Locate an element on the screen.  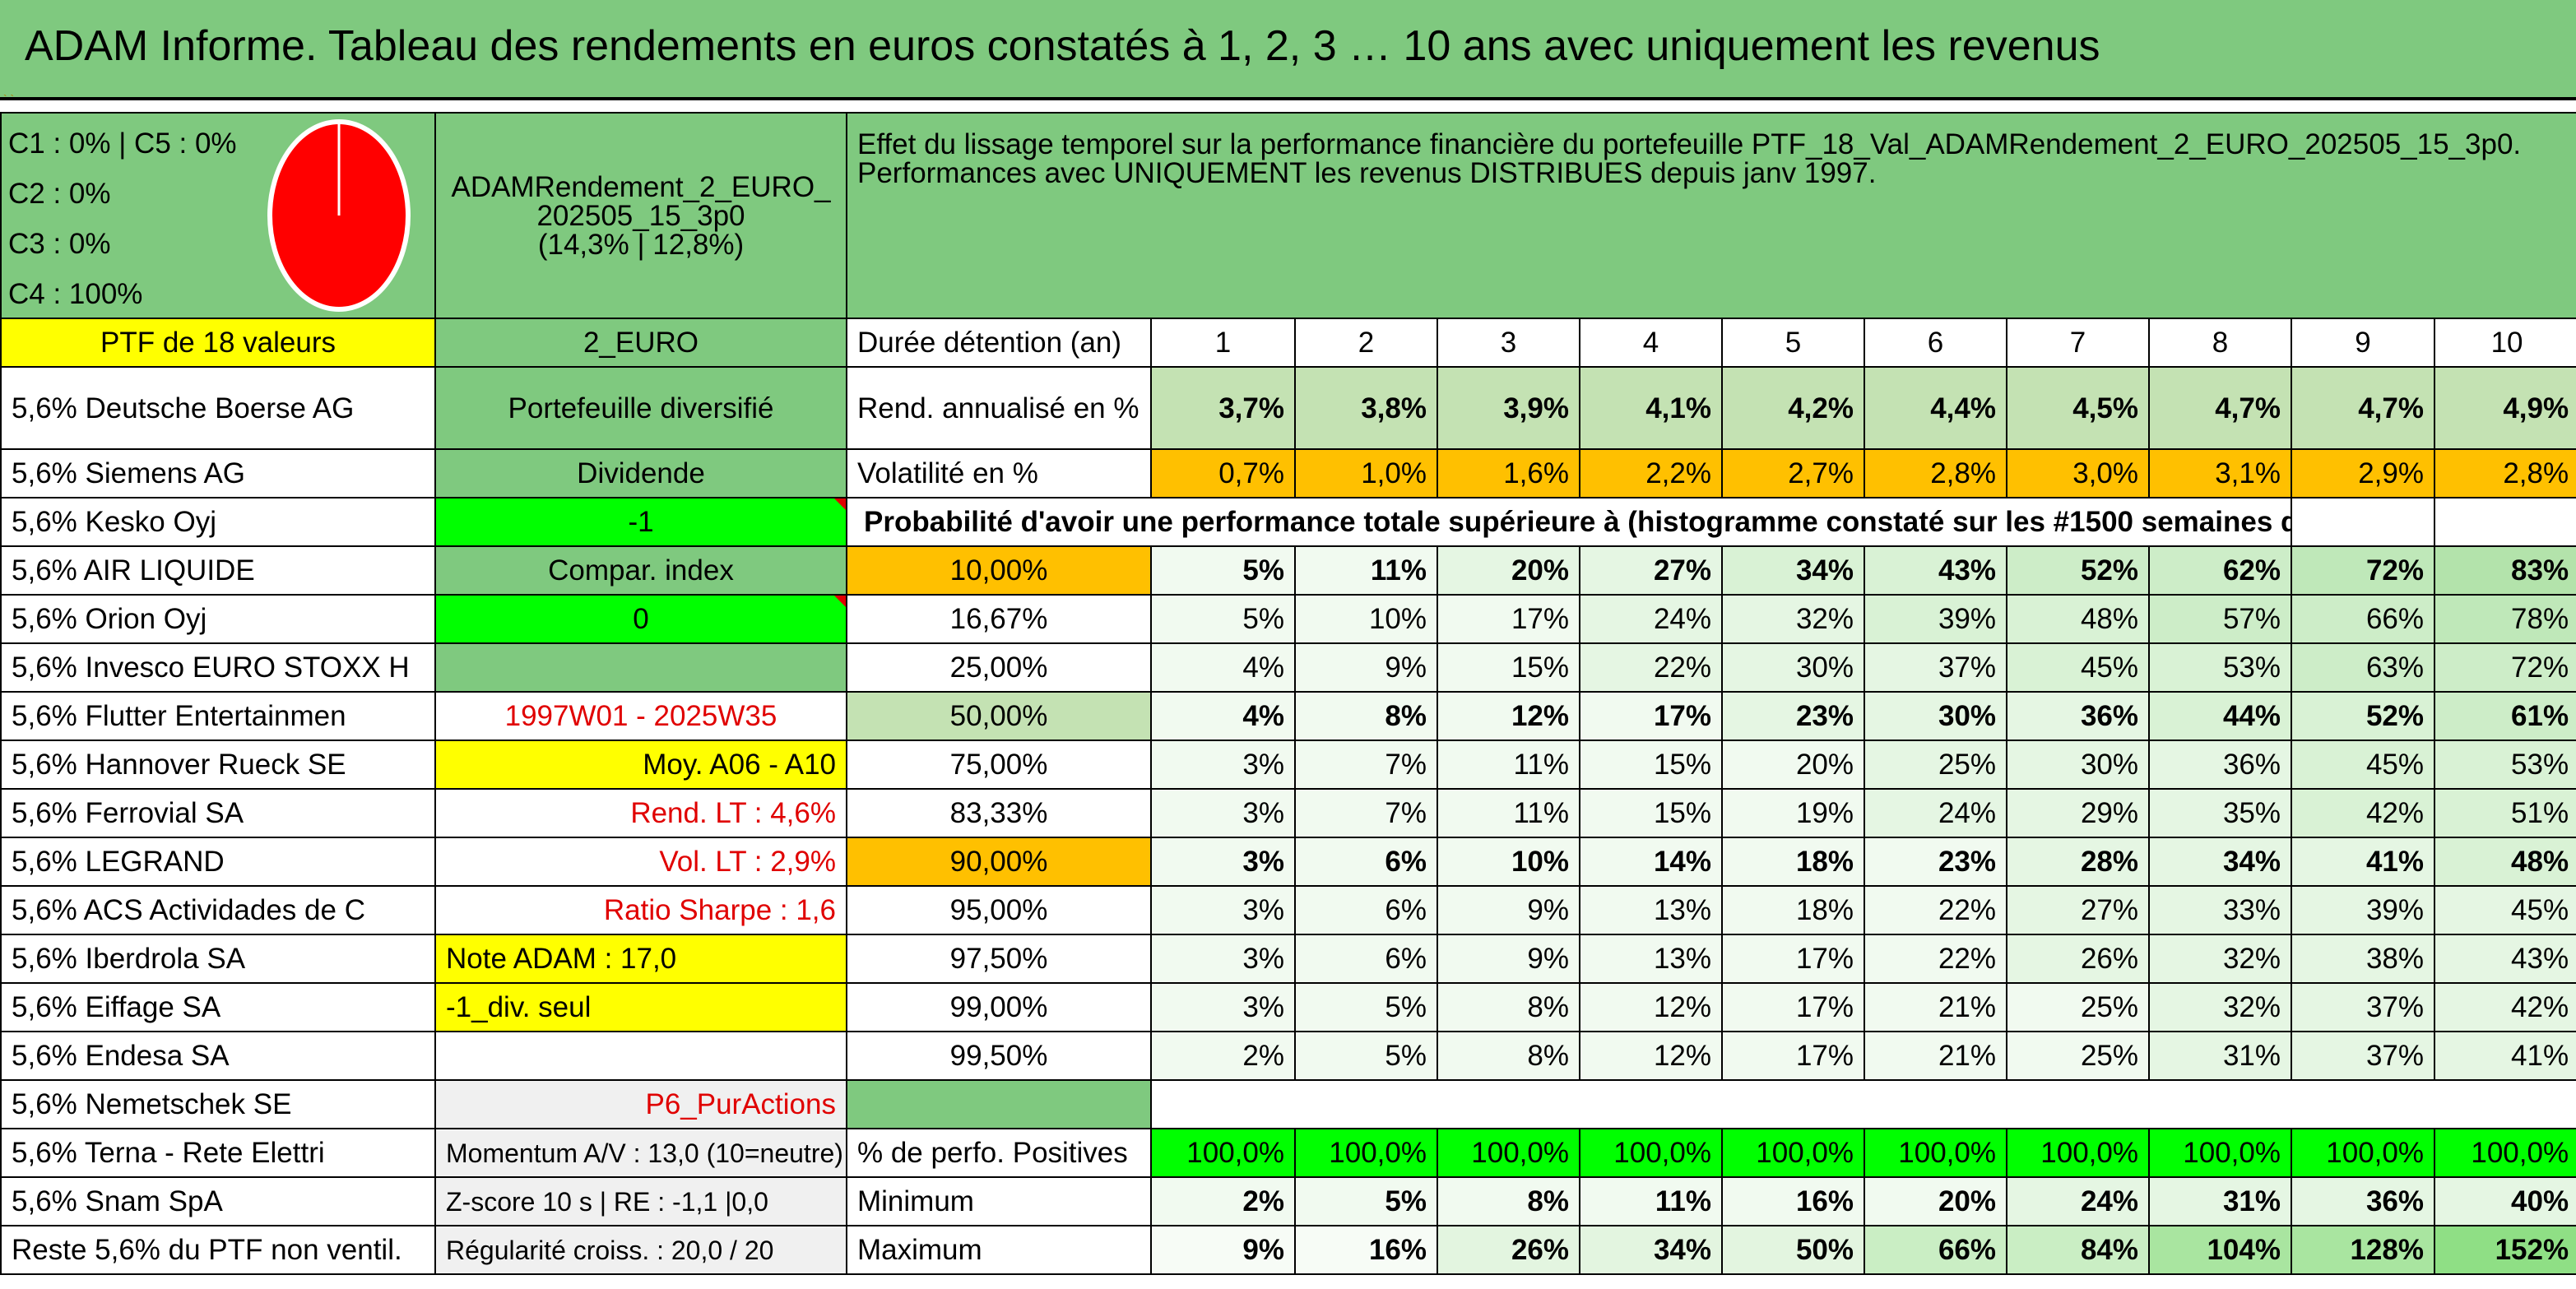
probability-value: 24% is located at coordinates (1935, 813).